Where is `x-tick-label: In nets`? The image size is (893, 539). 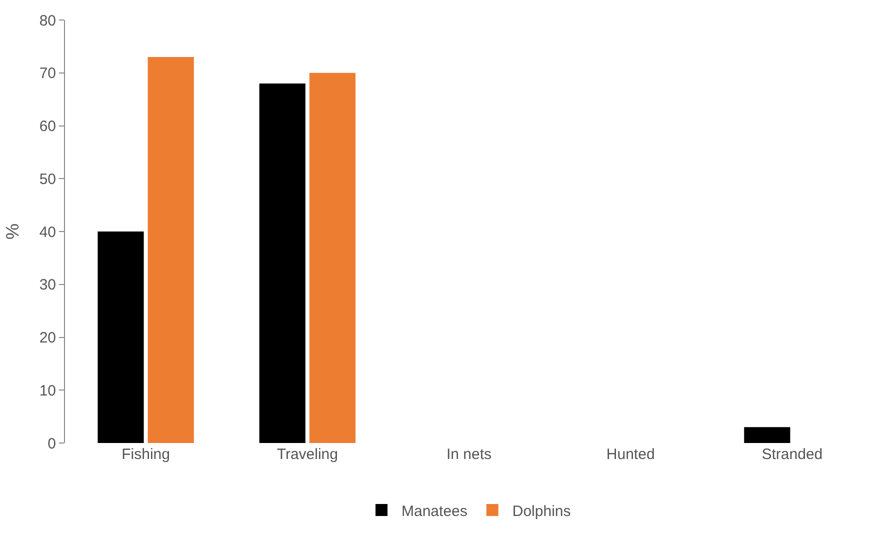 x-tick-label: In nets is located at coordinates (469, 454).